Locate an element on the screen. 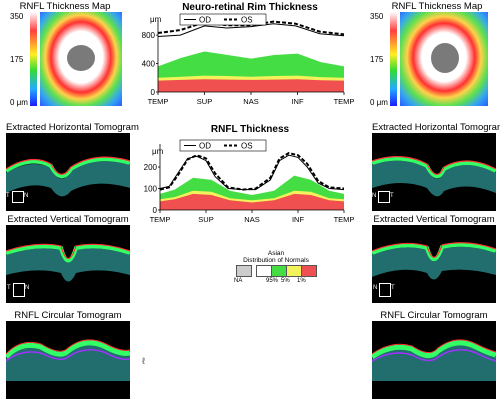 Image resolution: width=500 pixels, height=402 pixels. legend-label-5: 5% is located at coordinates (285, 281).